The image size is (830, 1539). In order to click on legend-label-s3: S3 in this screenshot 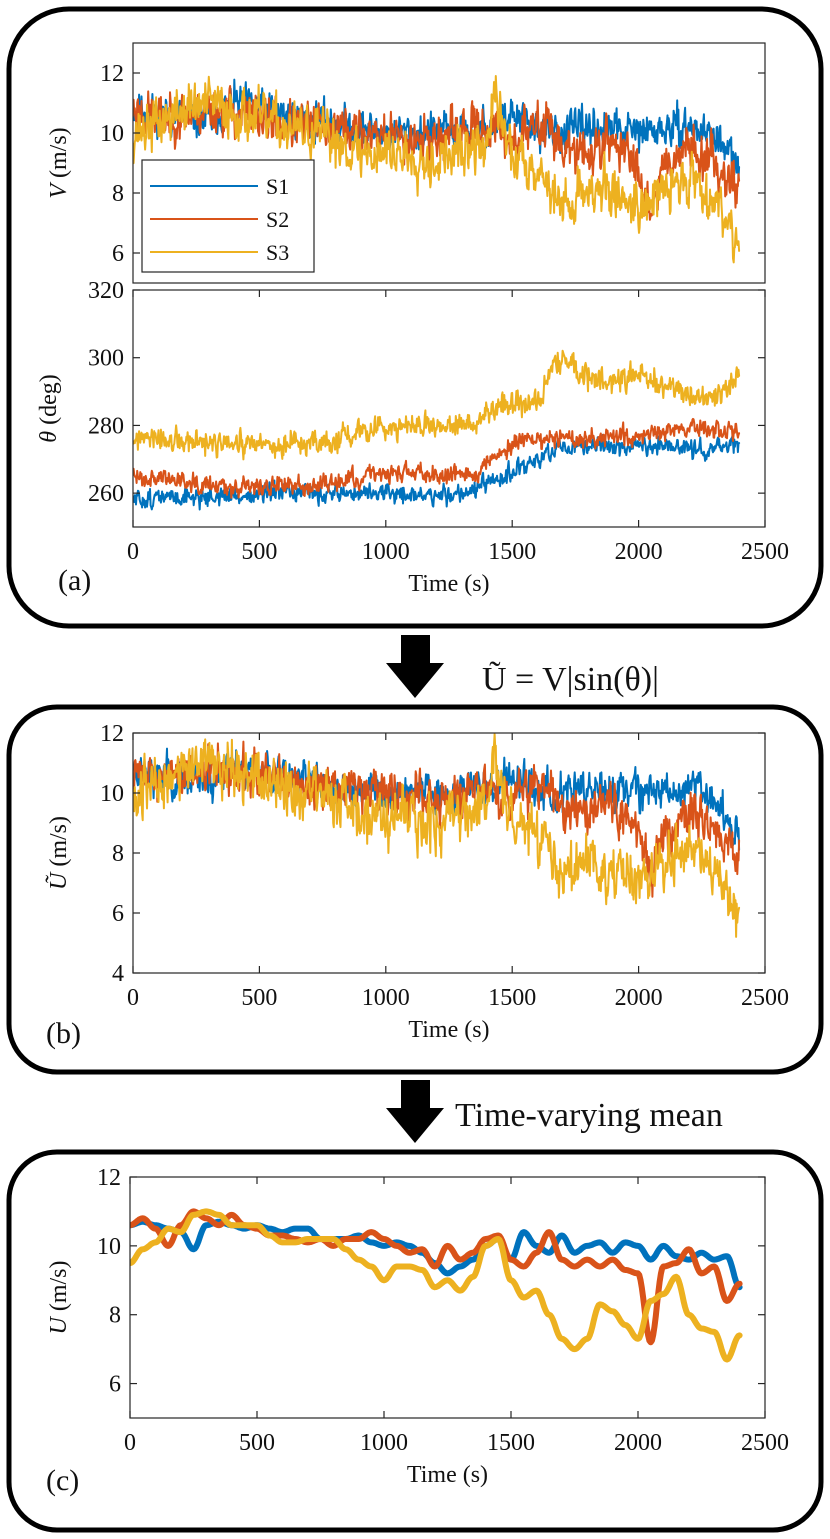, I will do `click(277, 252)`.